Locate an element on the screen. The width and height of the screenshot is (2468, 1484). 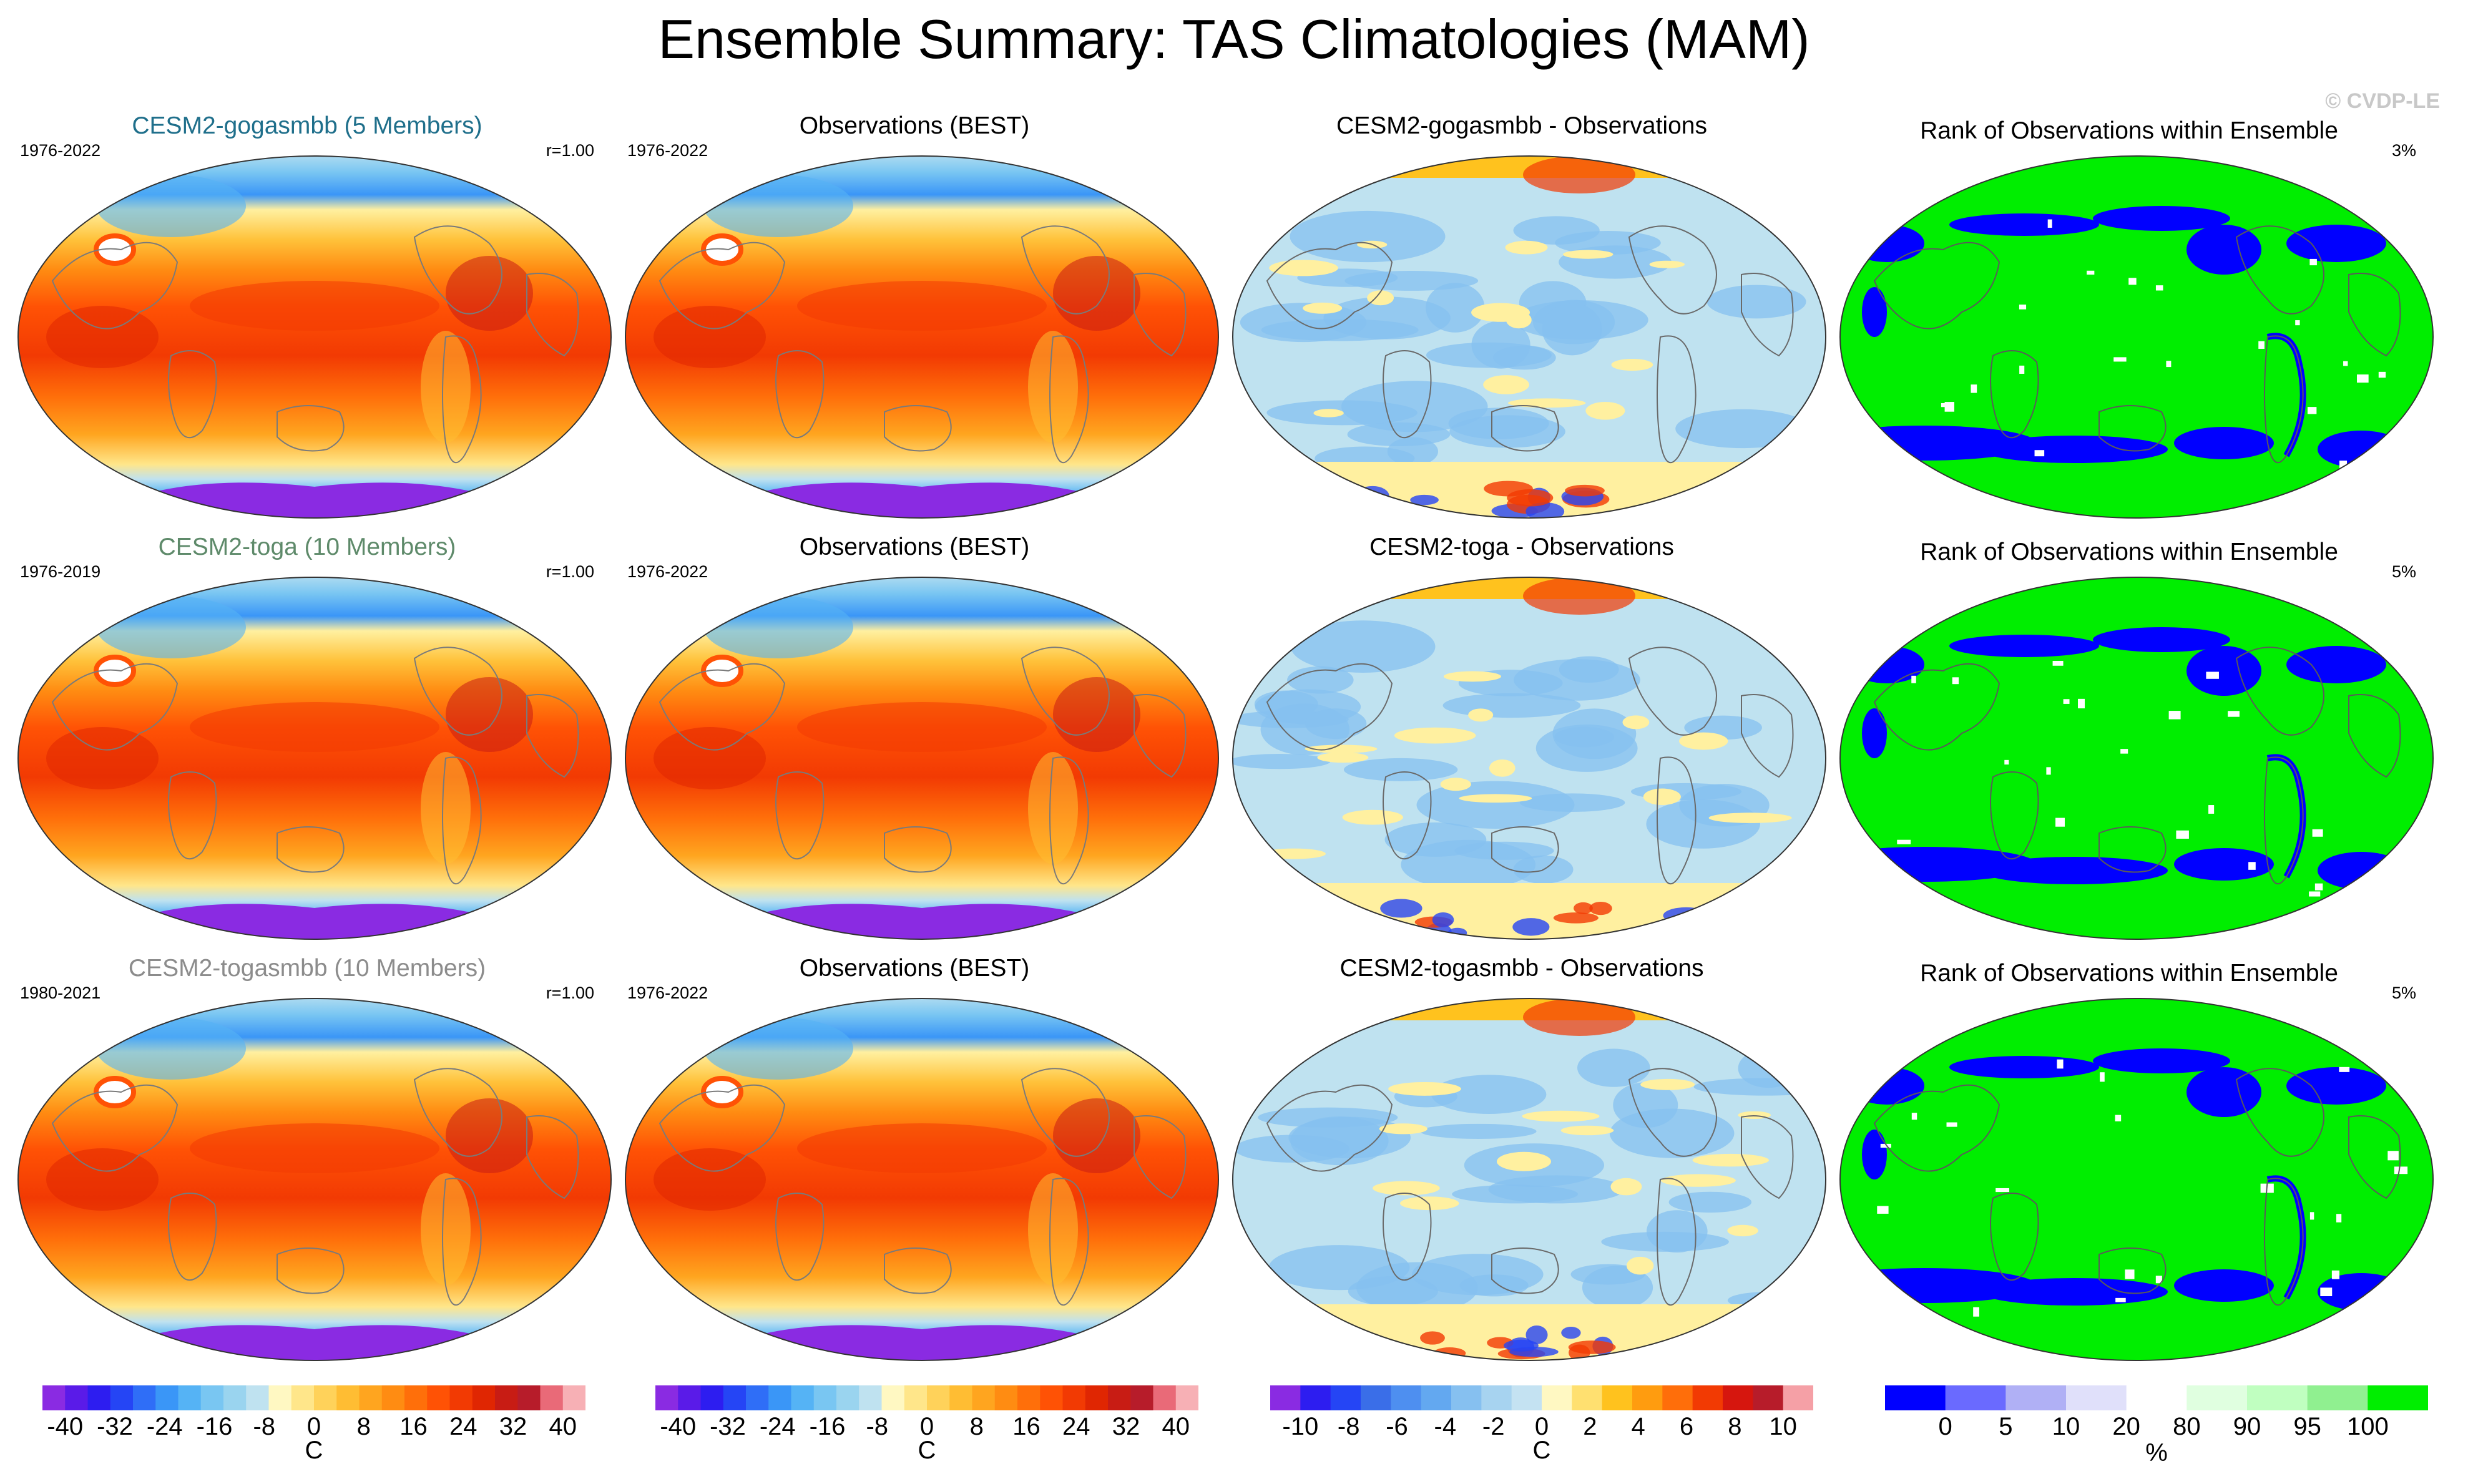
watermark: © CVDP-LE is located at coordinates (2382, 101).